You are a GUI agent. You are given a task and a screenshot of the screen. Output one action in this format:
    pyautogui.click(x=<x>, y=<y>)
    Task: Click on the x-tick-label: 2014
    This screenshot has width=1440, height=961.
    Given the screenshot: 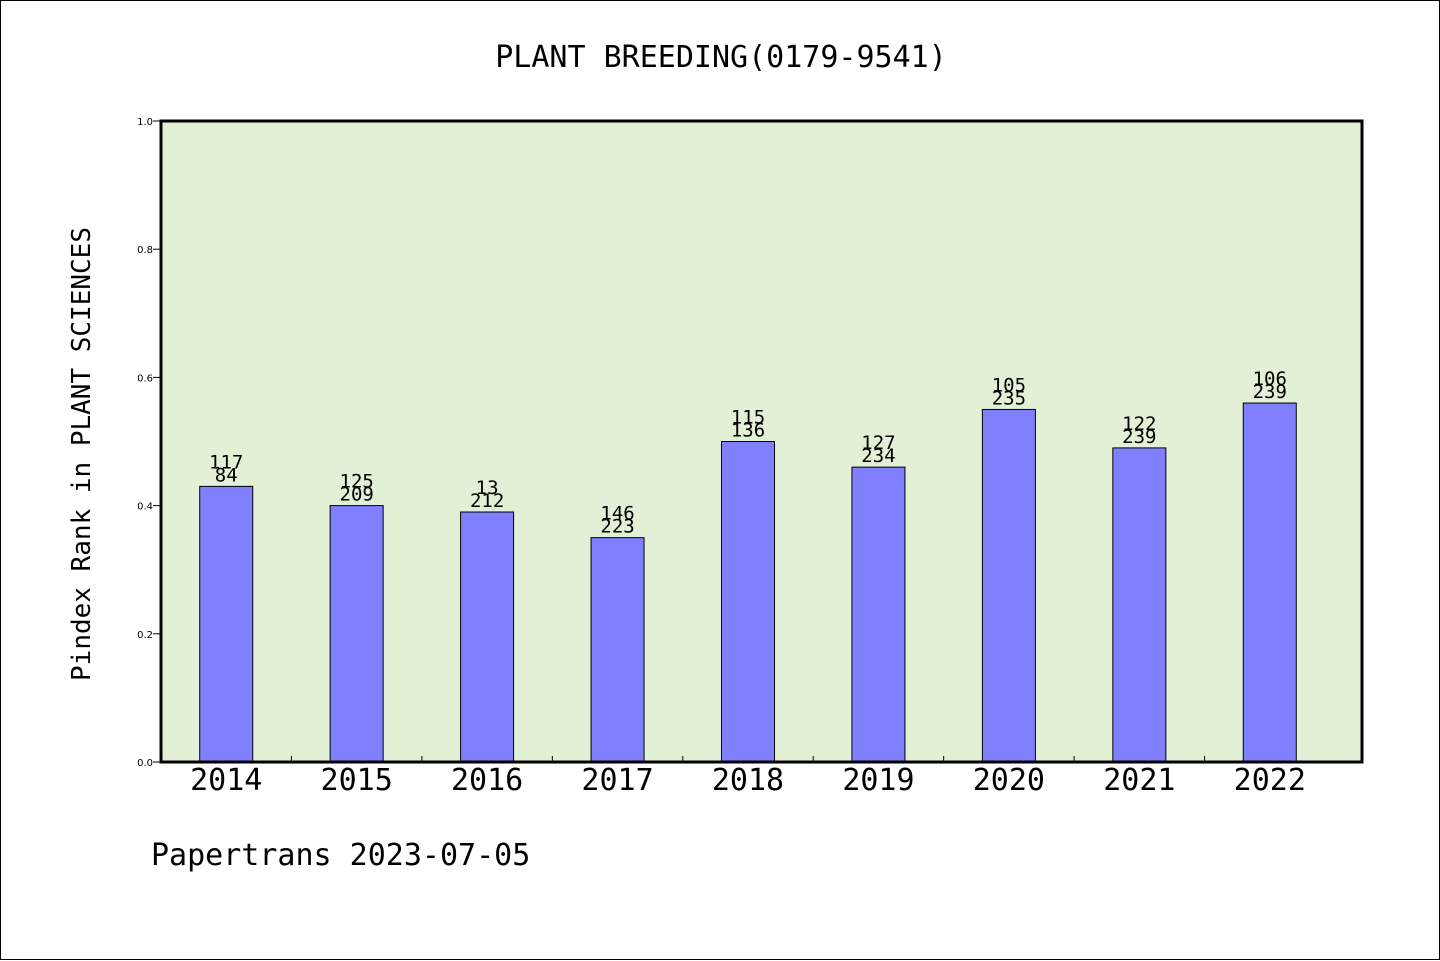 What is the action you would take?
    pyautogui.click(x=226, y=780)
    